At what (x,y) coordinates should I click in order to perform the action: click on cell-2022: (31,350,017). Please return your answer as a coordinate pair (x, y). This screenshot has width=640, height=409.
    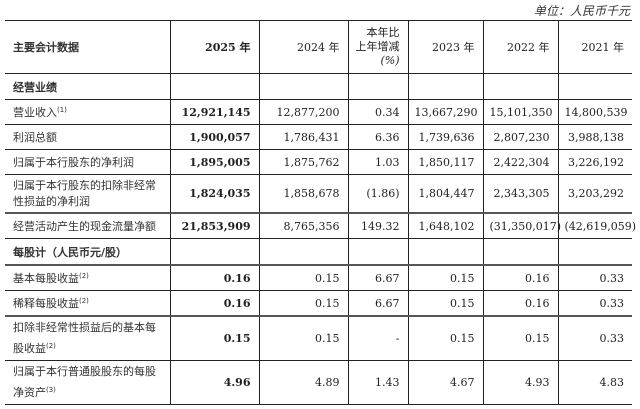
    Looking at the image, I should click on (521, 225).